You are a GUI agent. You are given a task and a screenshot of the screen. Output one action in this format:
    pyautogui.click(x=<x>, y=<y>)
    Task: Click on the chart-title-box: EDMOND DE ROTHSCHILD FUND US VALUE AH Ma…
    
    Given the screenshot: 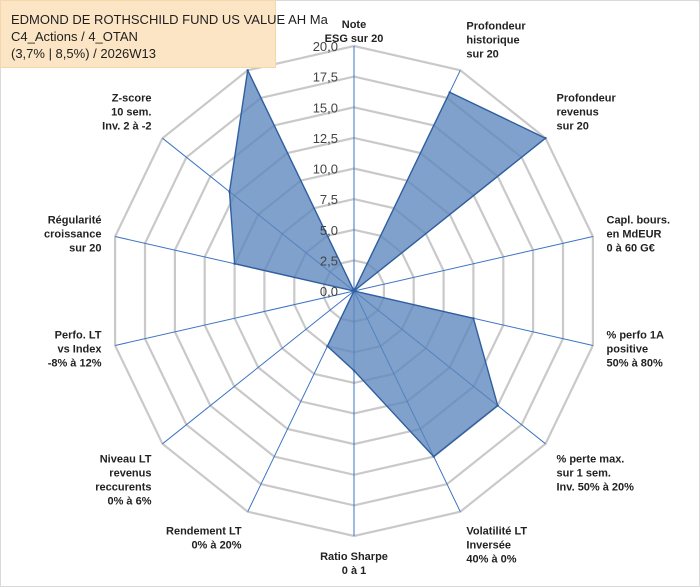 What is the action you would take?
    pyautogui.click(x=164, y=34)
    